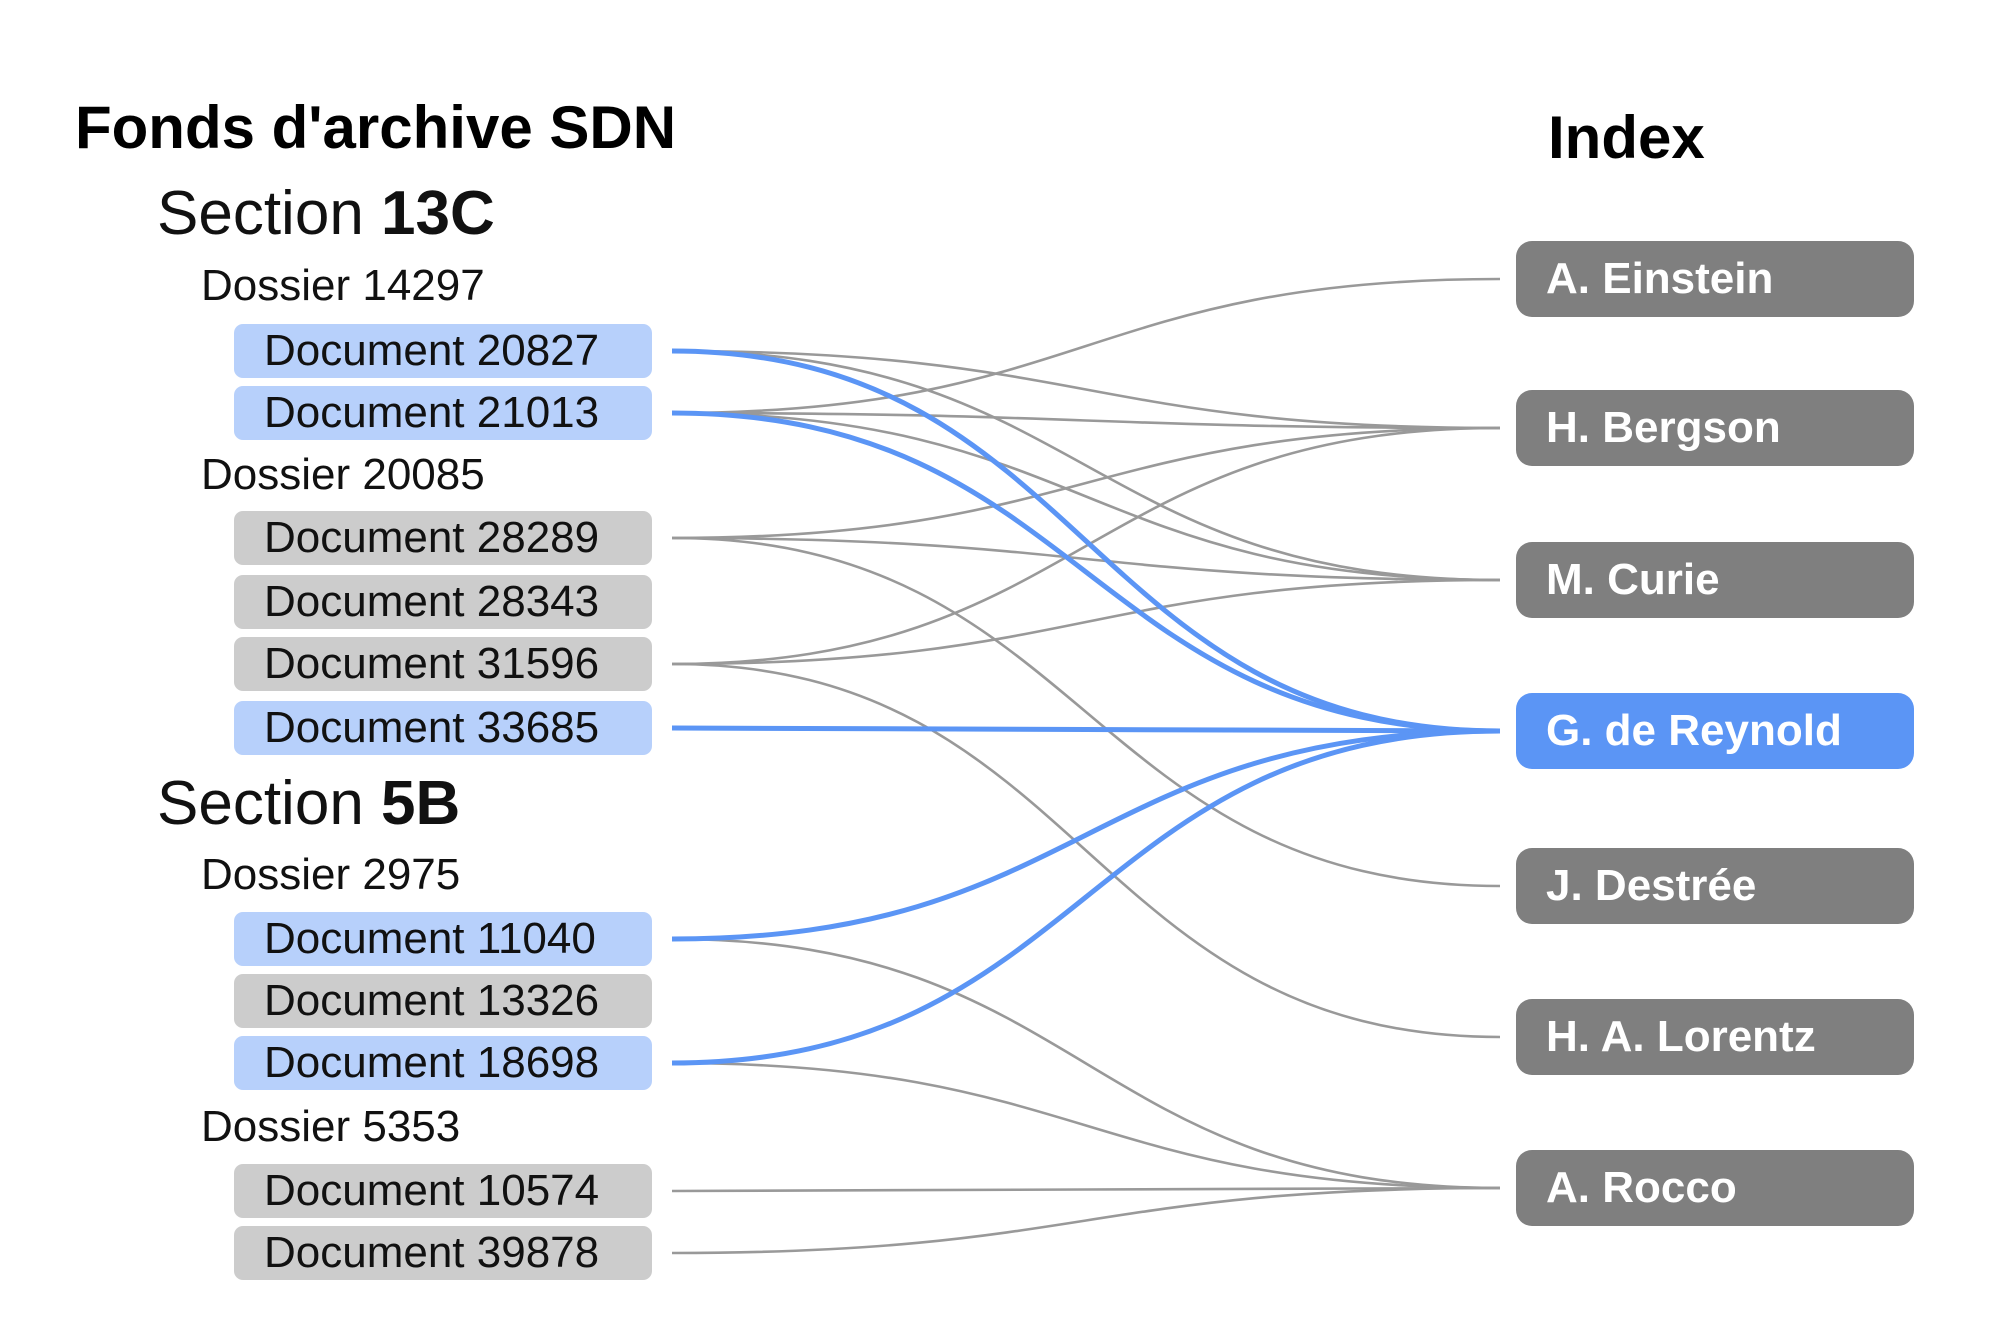 The width and height of the screenshot is (2000, 1333). What do you see at coordinates (432, 727) in the screenshot?
I see `document-label: Document 33685` at bounding box center [432, 727].